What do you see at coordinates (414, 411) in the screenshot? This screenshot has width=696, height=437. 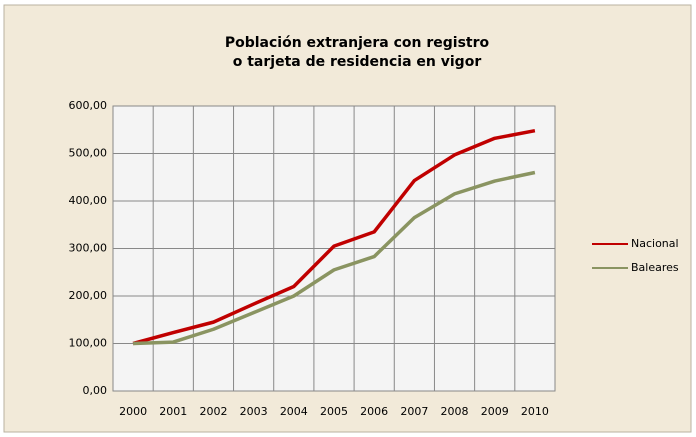 I see `x-tick-label: 2007` at bounding box center [414, 411].